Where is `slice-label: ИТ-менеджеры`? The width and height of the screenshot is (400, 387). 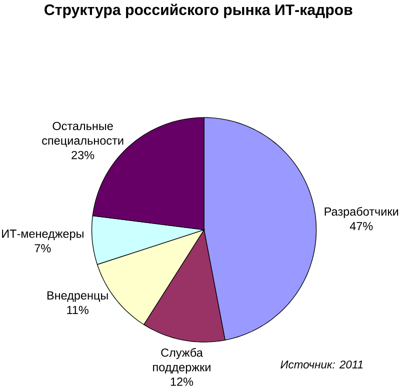
slice-label: ИТ-менеджеры is located at coordinates (43, 235).